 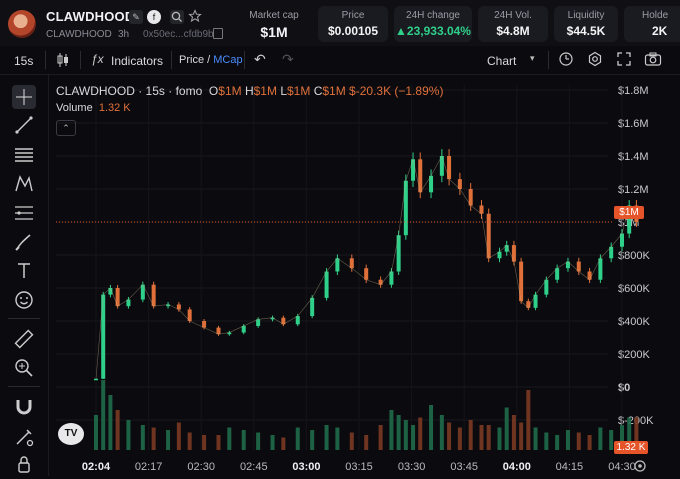 What do you see at coordinates (566, 59) in the screenshot?
I see `alert-clock-icon` at bounding box center [566, 59].